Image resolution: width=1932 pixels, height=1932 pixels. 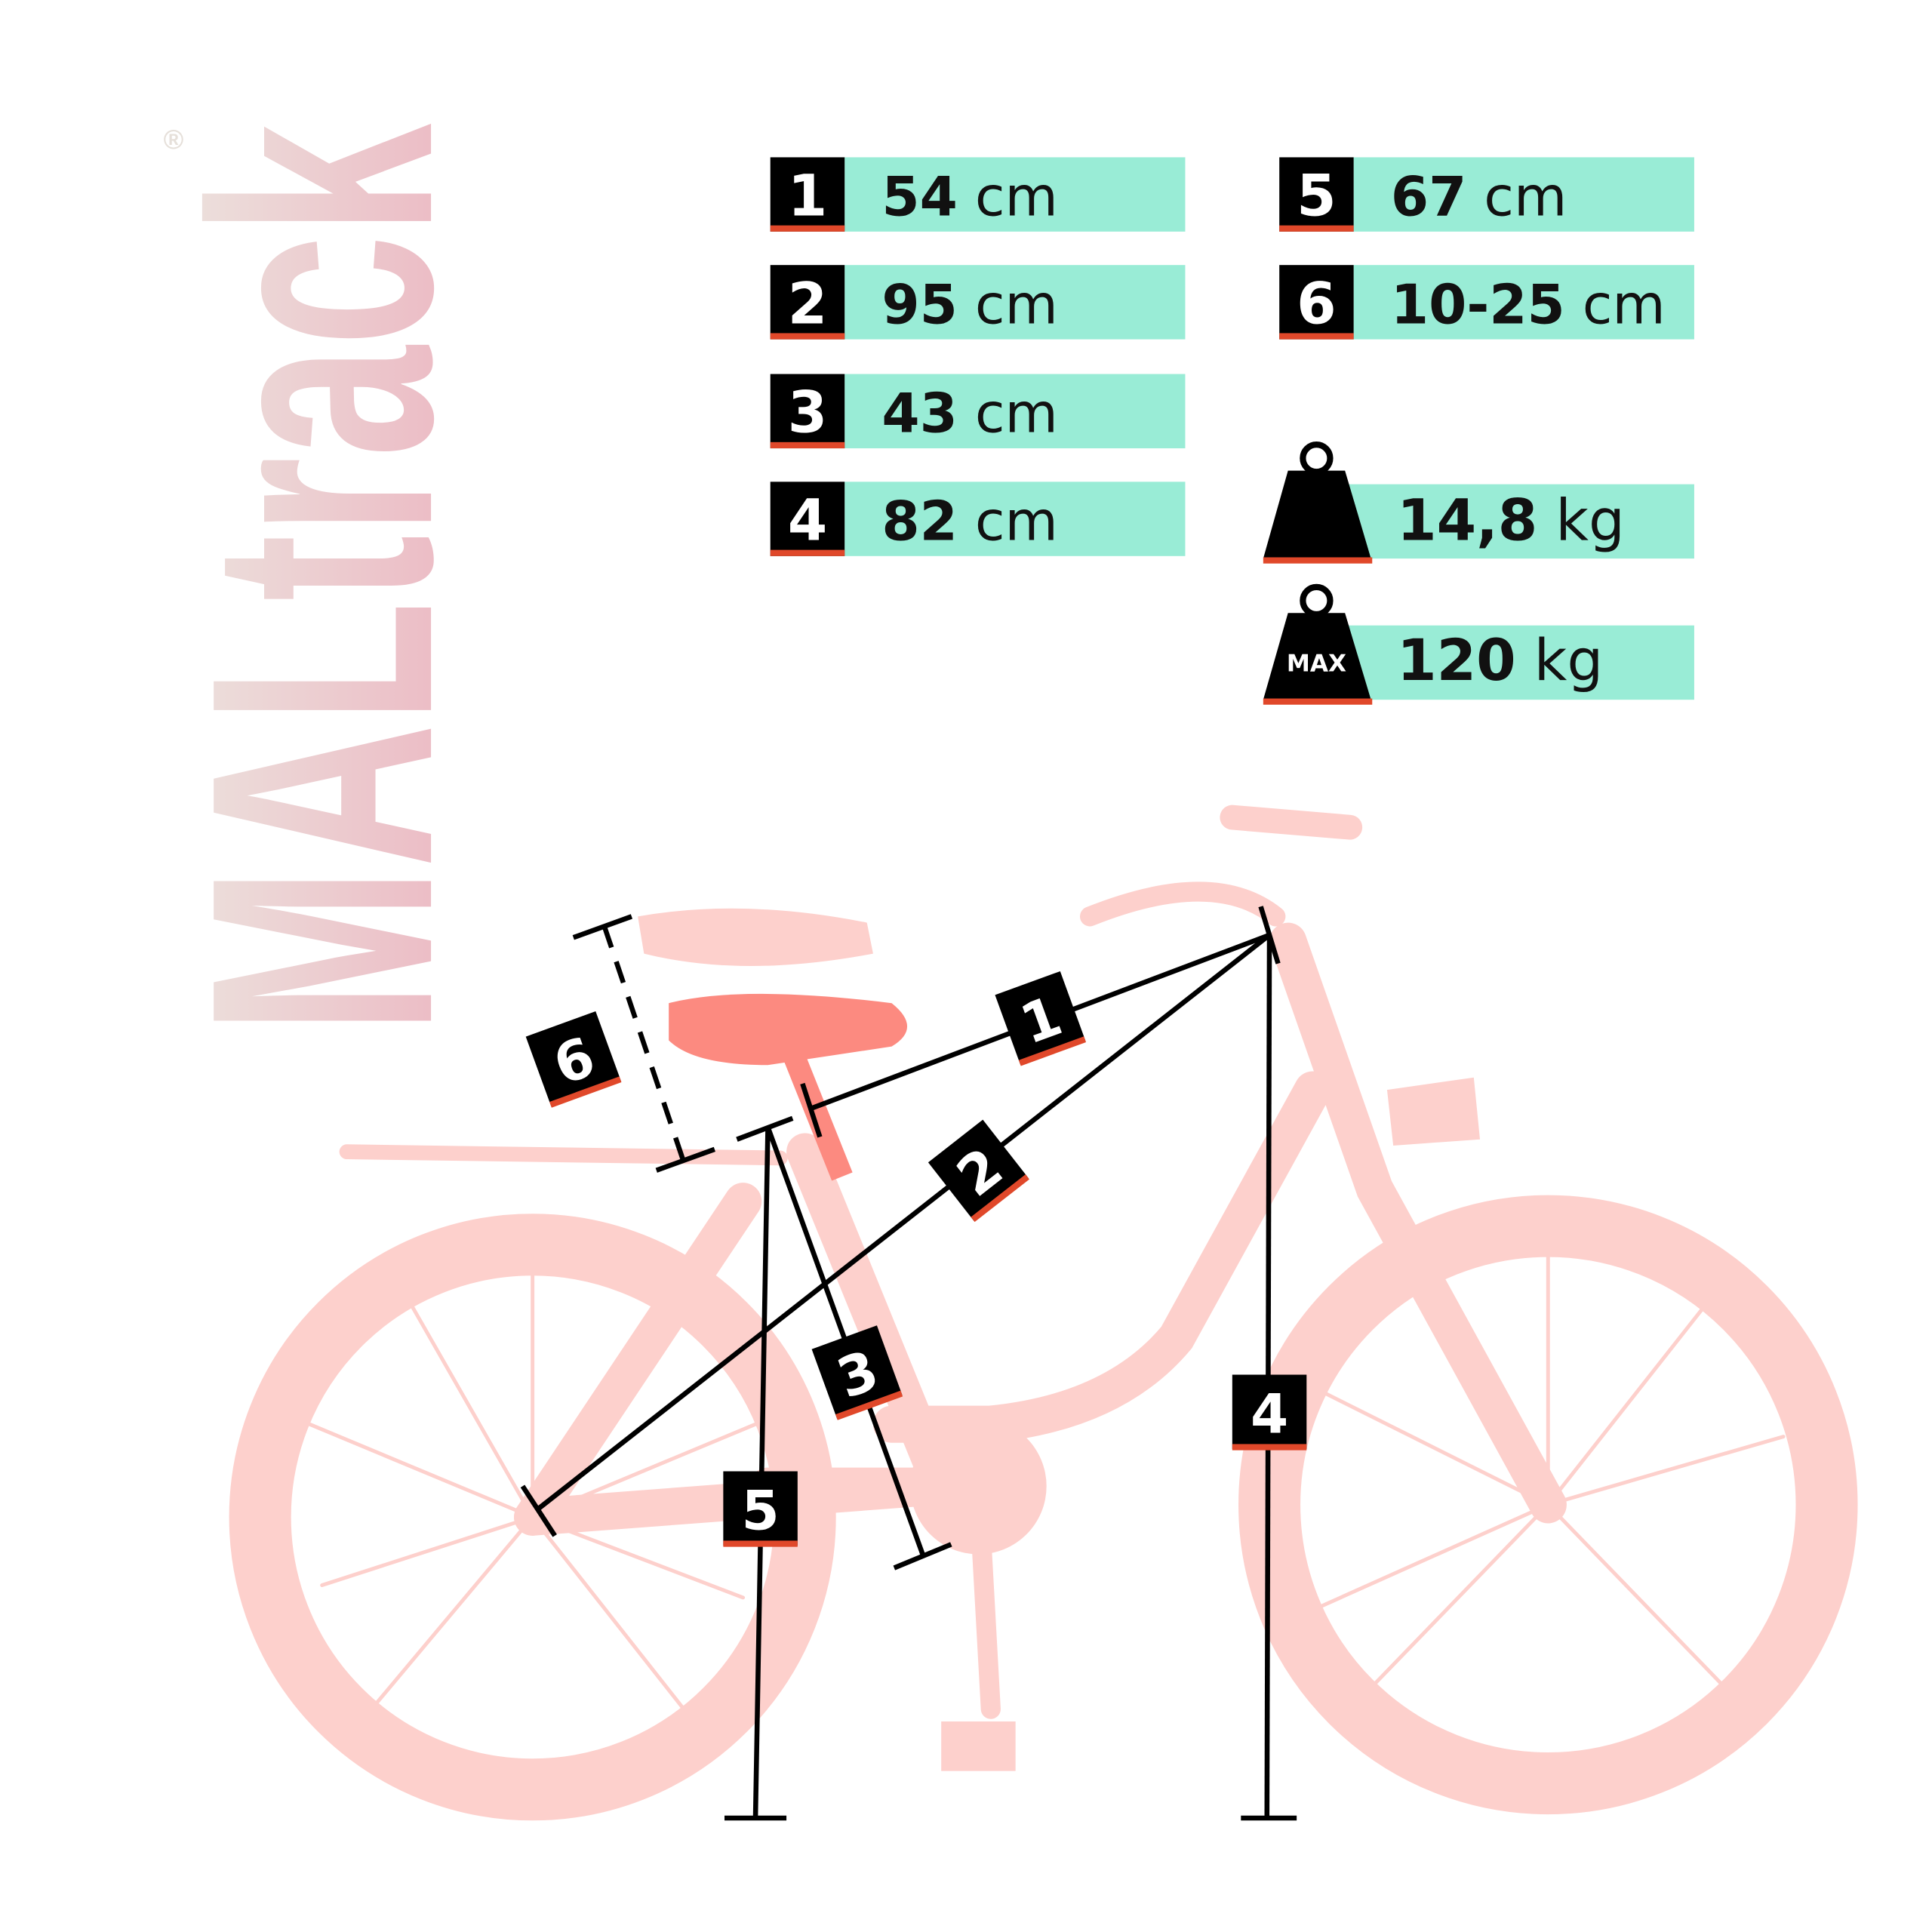 I want to click on spec-number: 54, so click(x=919, y=197).